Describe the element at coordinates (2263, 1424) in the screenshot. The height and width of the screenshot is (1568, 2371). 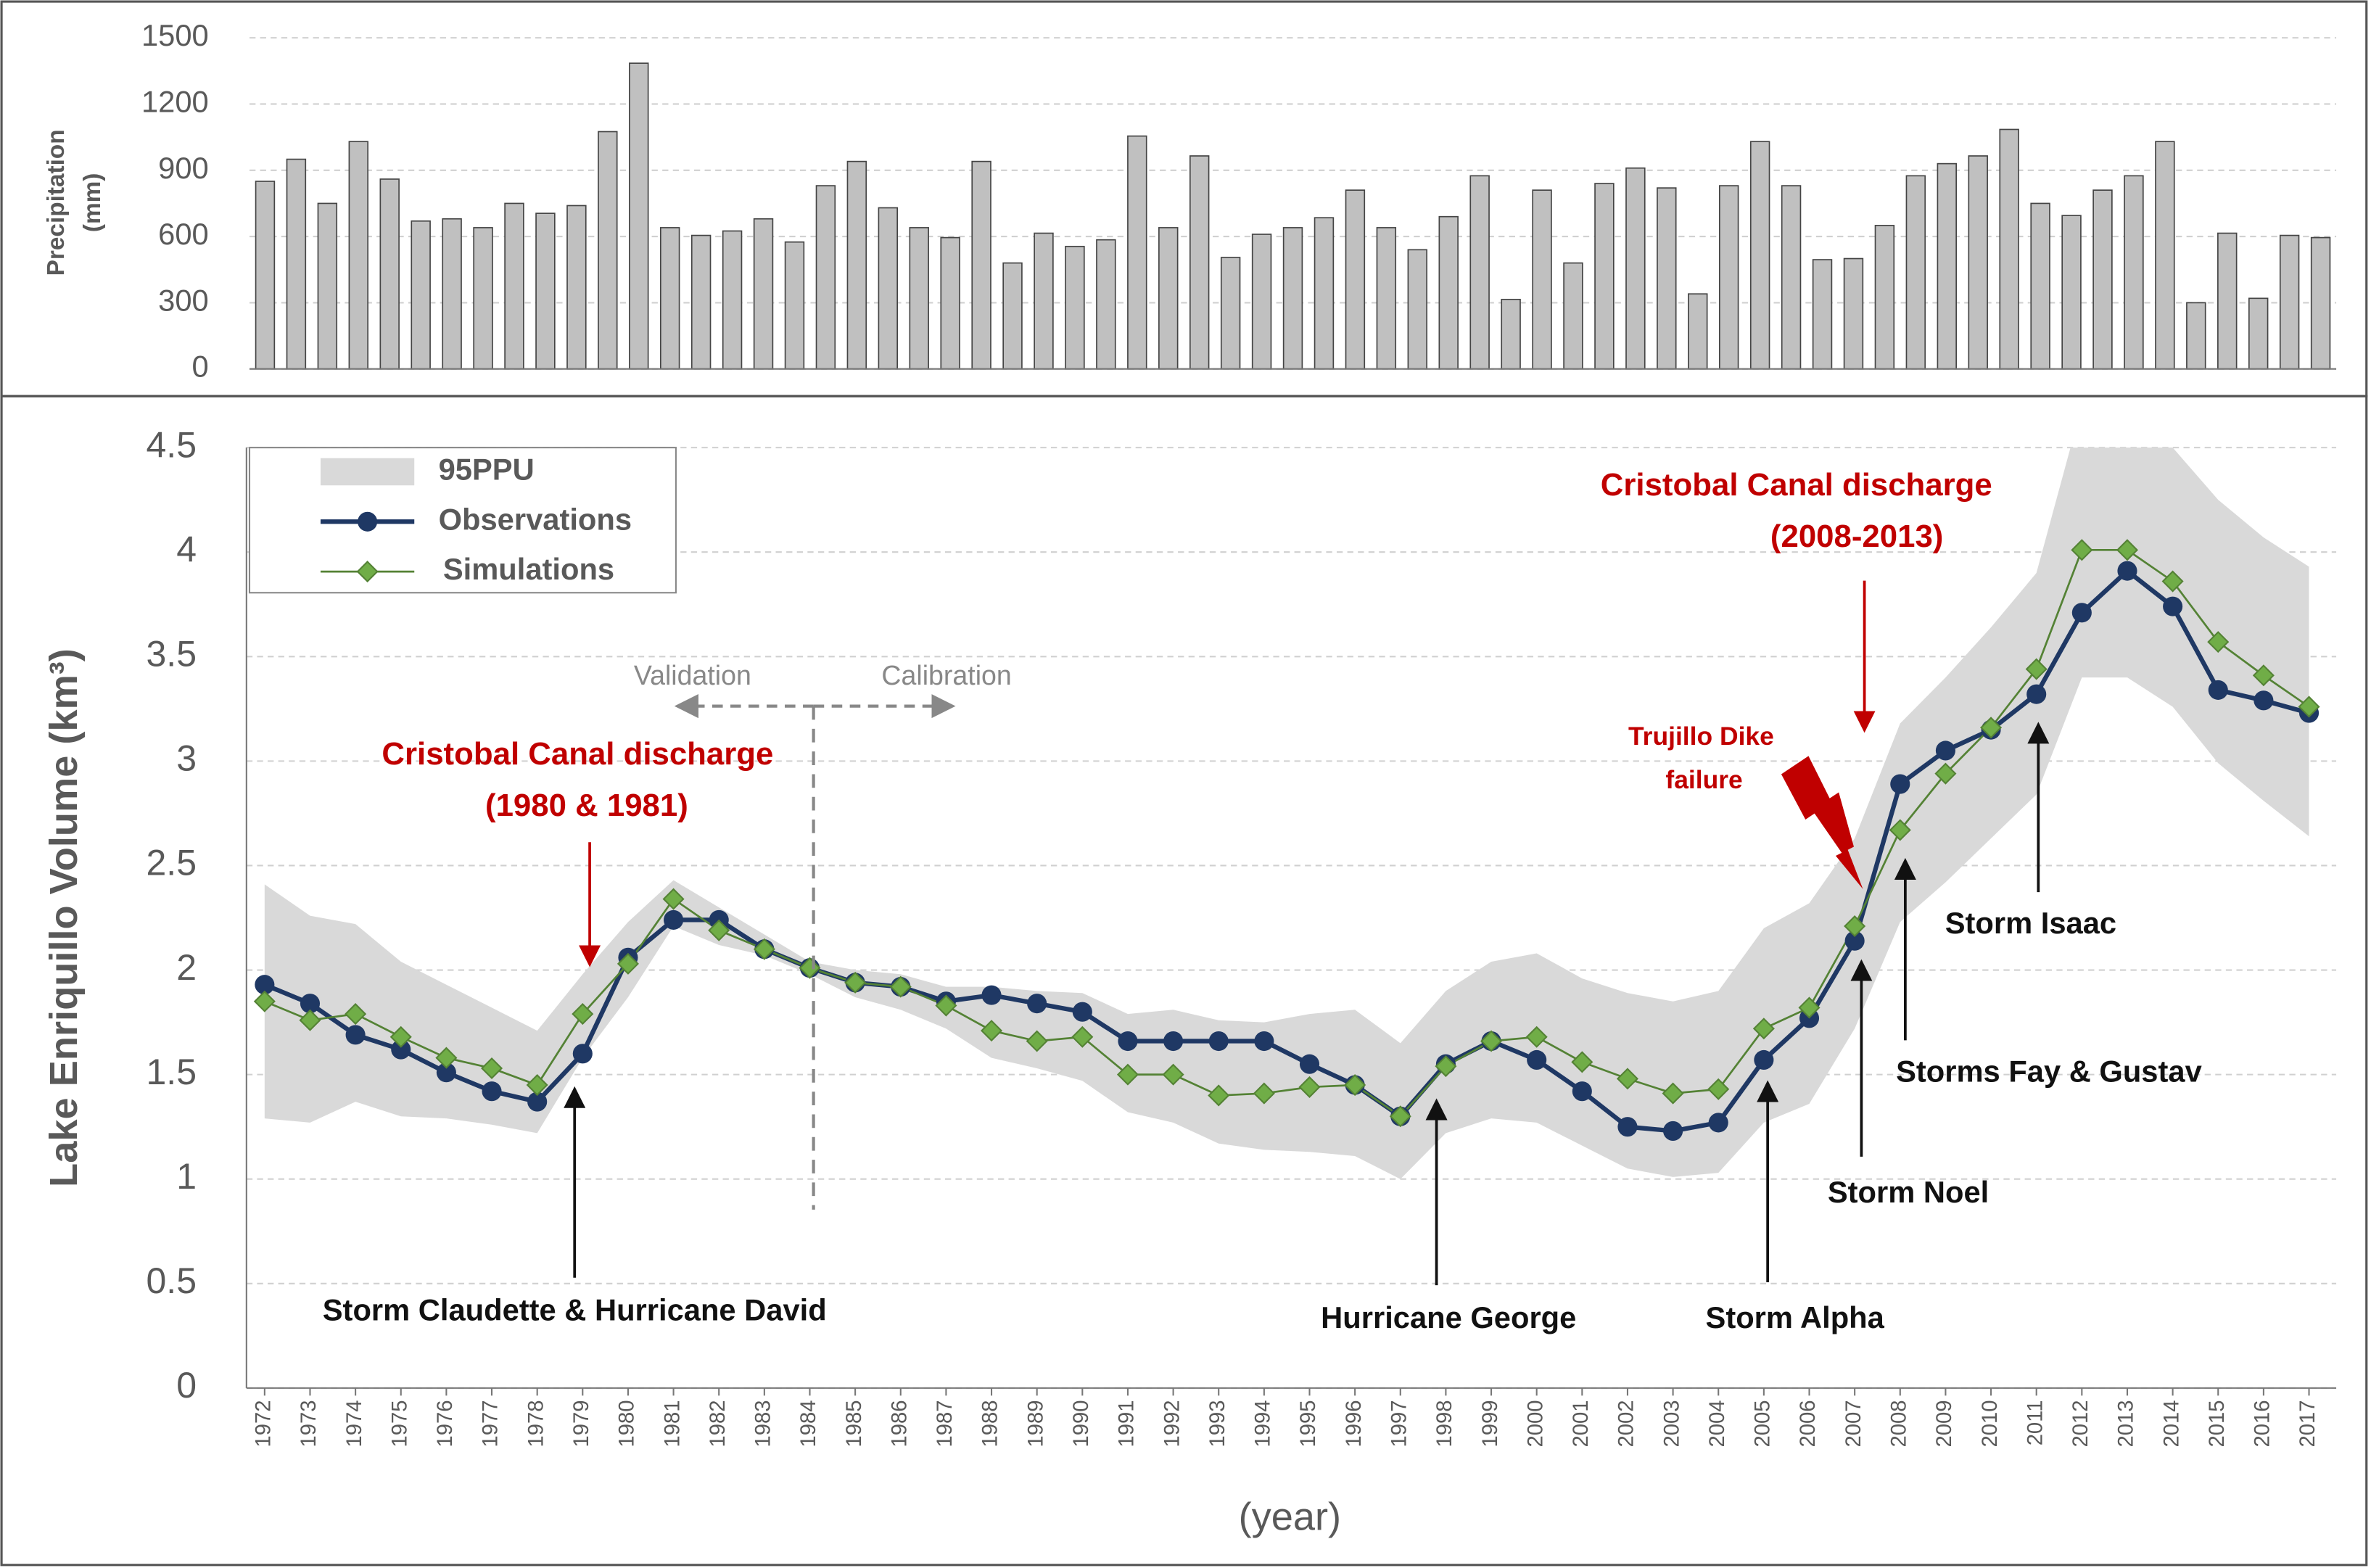
I see `x-tick-label: 2016` at that location.